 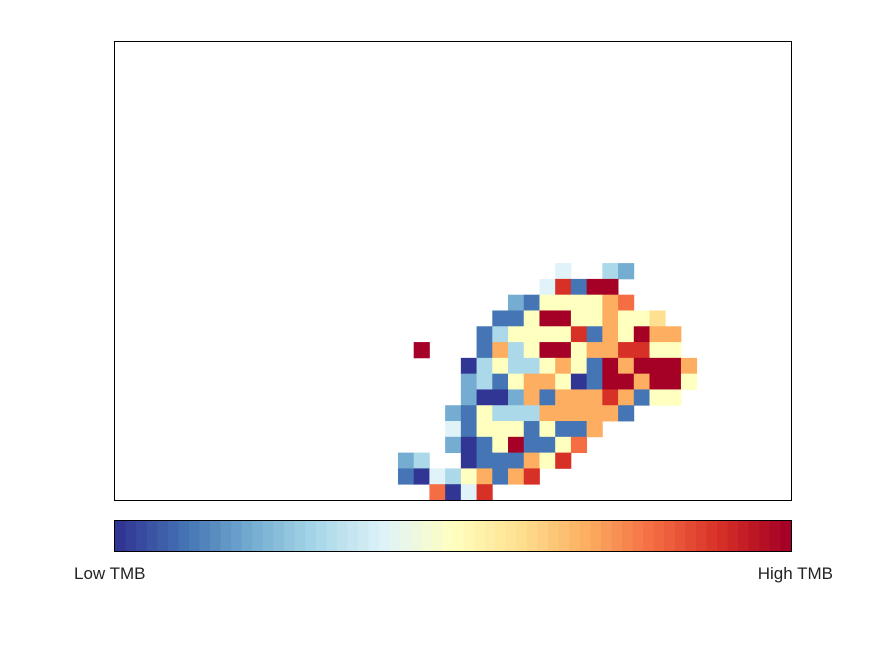 I want to click on colorbar, so click(x=453, y=536).